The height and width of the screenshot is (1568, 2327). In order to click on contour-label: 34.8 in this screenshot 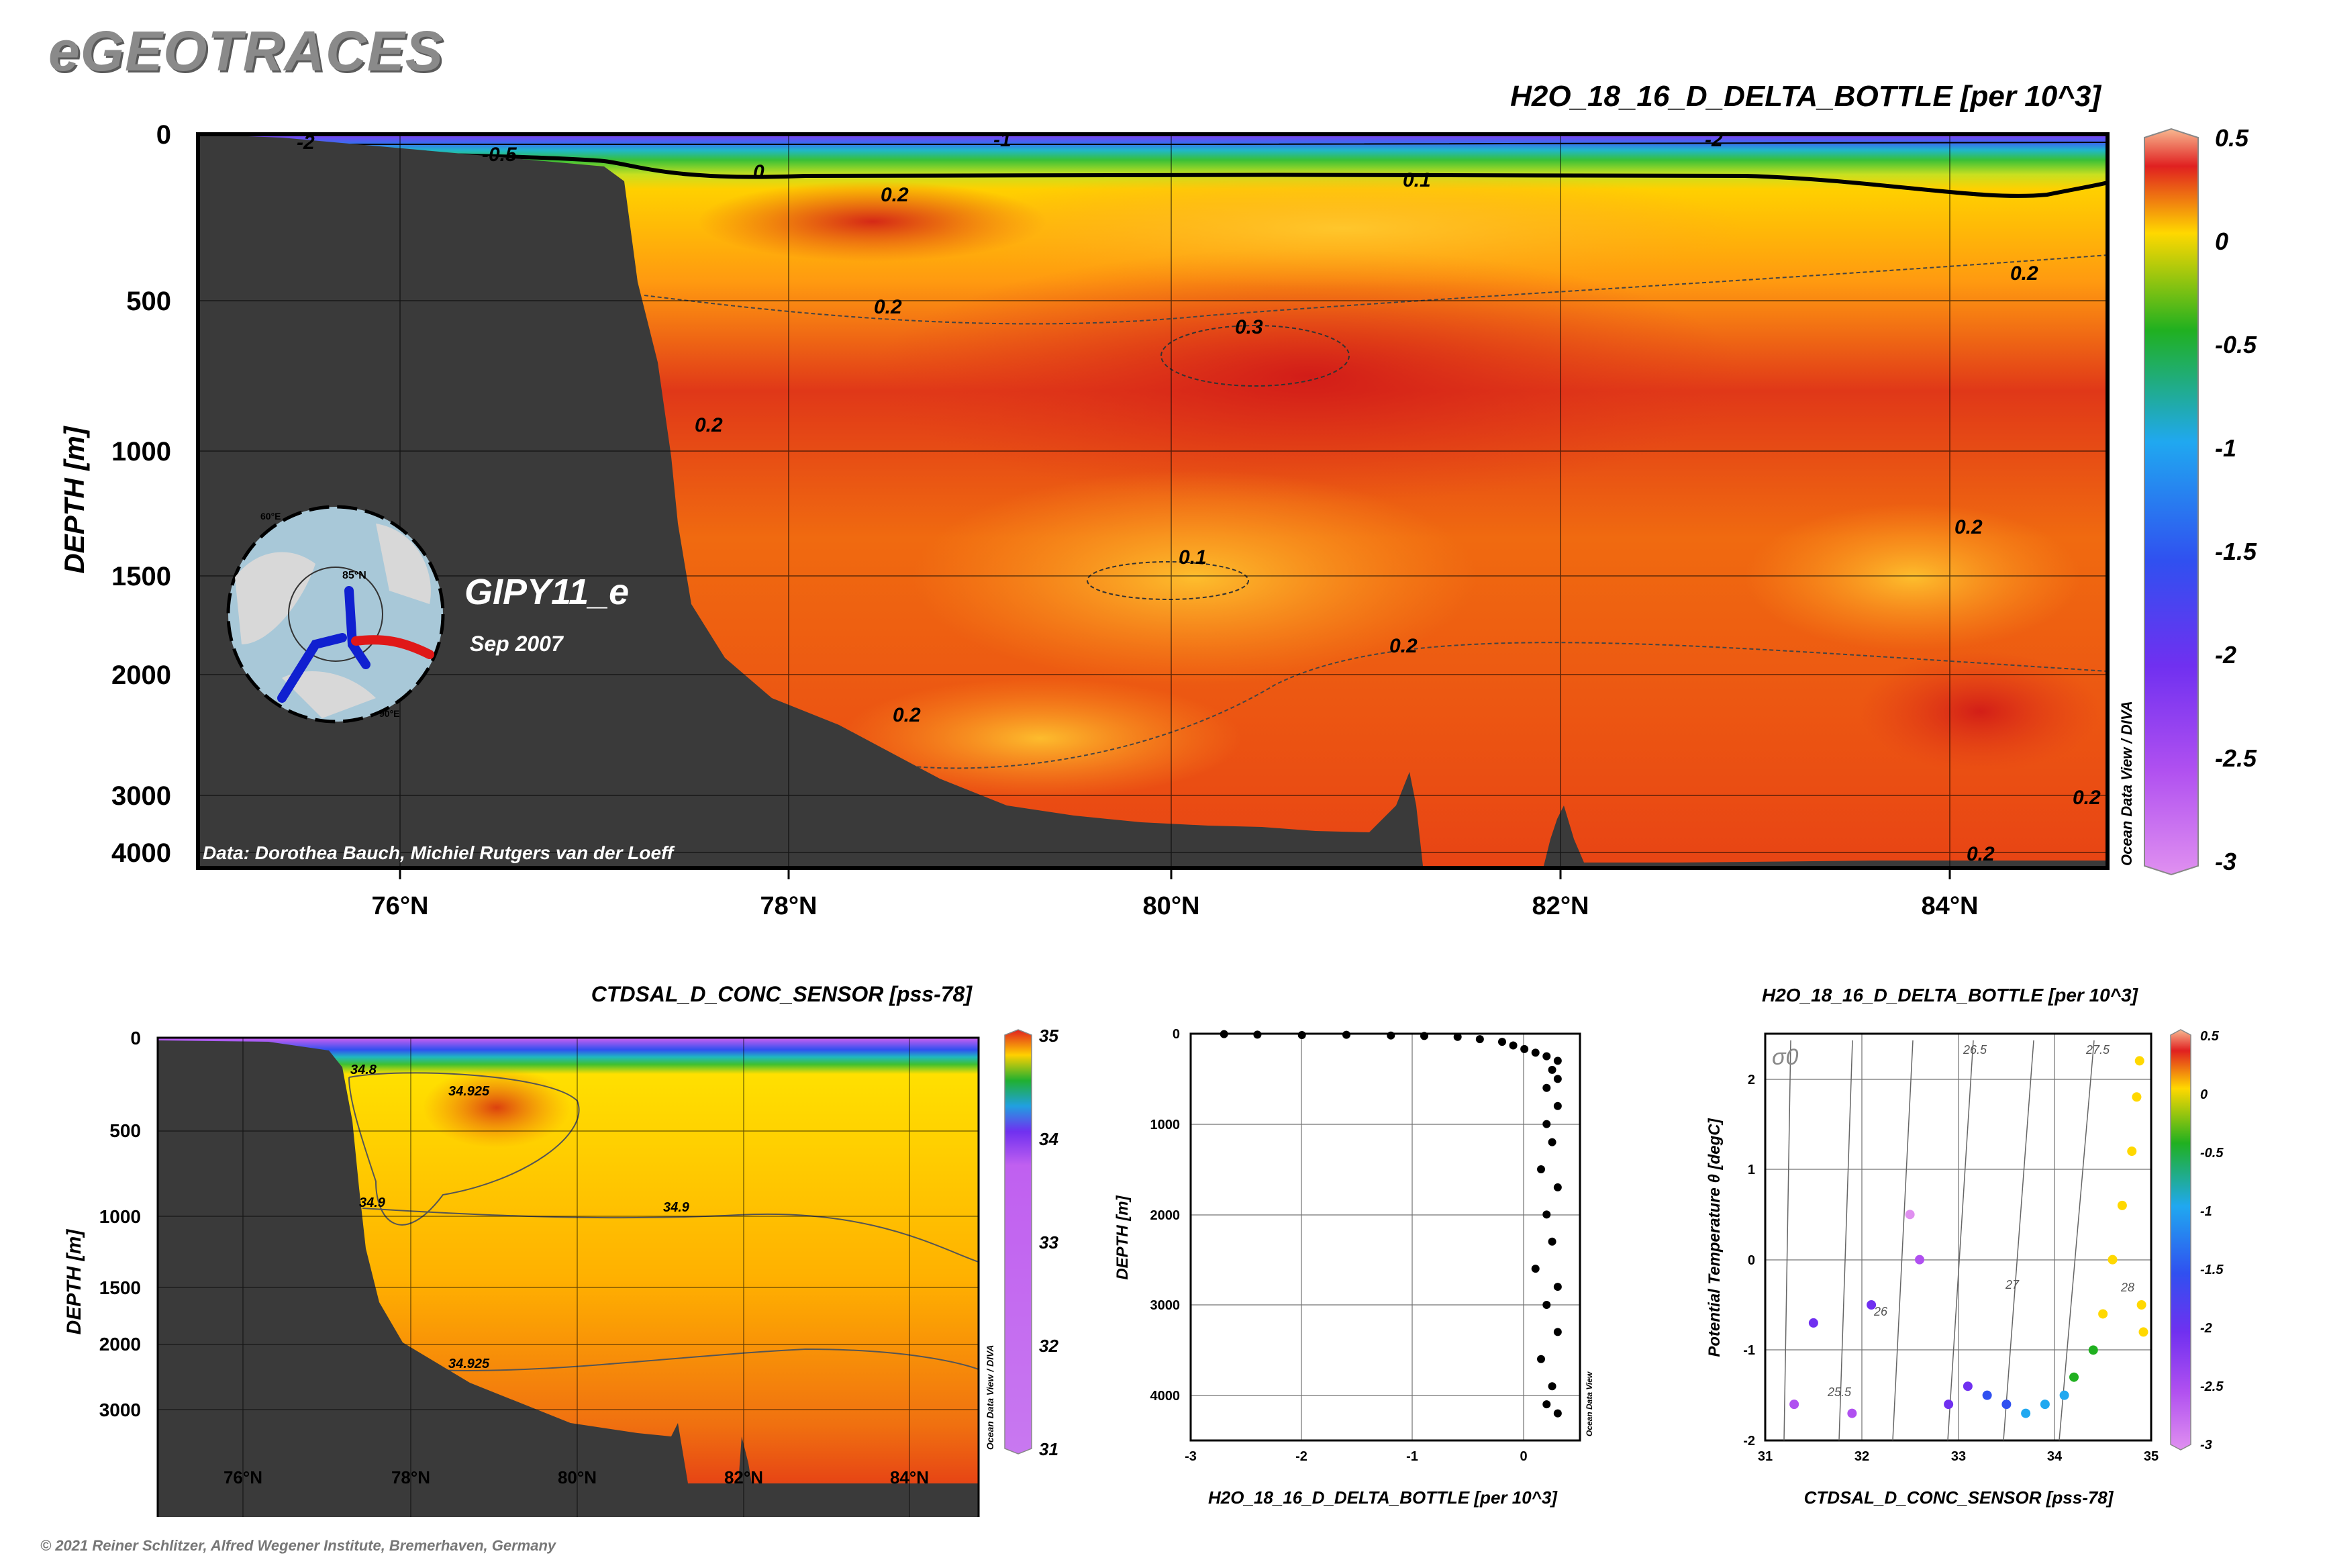, I will do `click(363, 1070)`.